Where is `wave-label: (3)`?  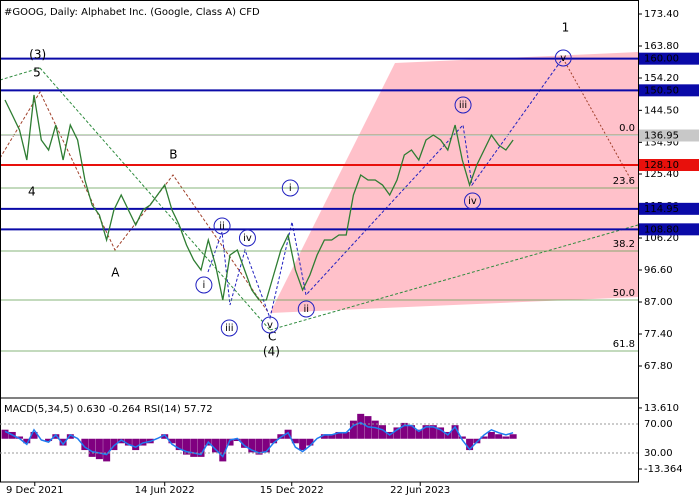
wave-label: (3) is located at coordinates (37, 55).